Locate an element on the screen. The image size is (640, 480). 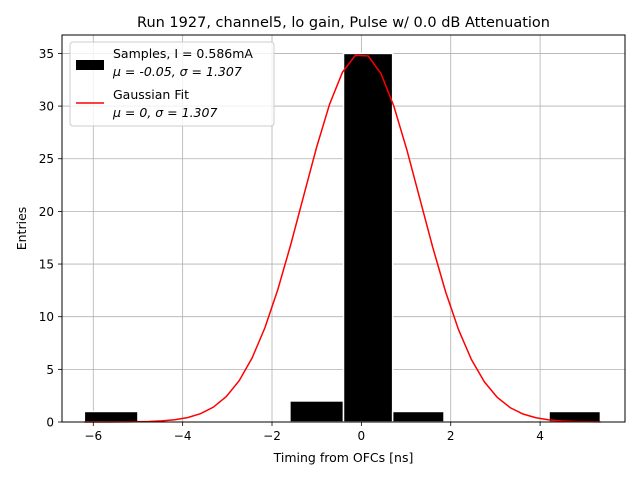
y-tick-label: 5 is located at coordinates (50, 370).